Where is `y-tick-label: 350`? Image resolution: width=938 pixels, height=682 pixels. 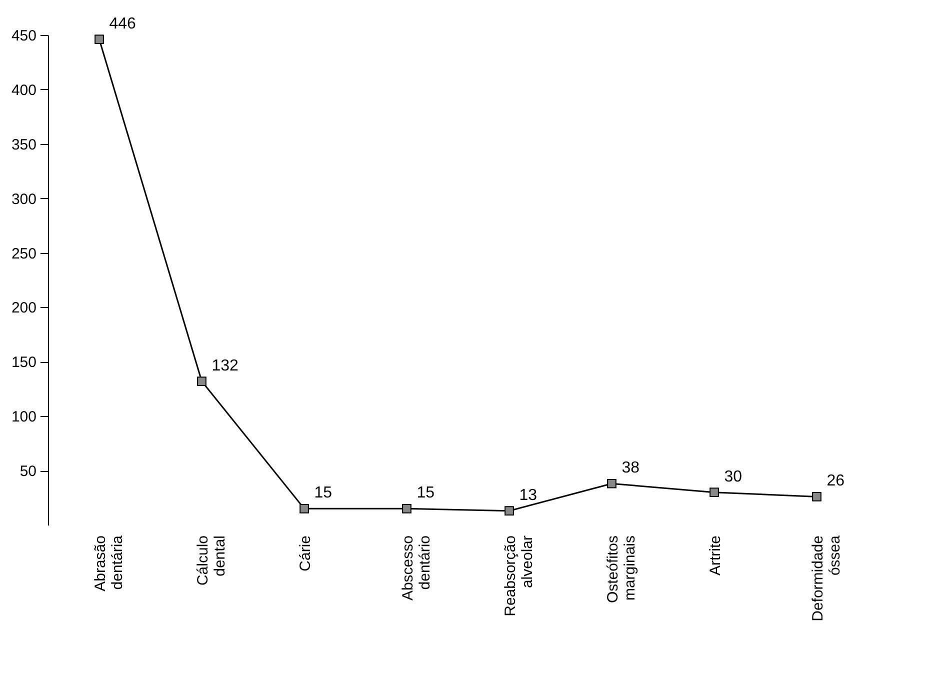
y-tick-label: 350 is located at coordinates (23, 145).